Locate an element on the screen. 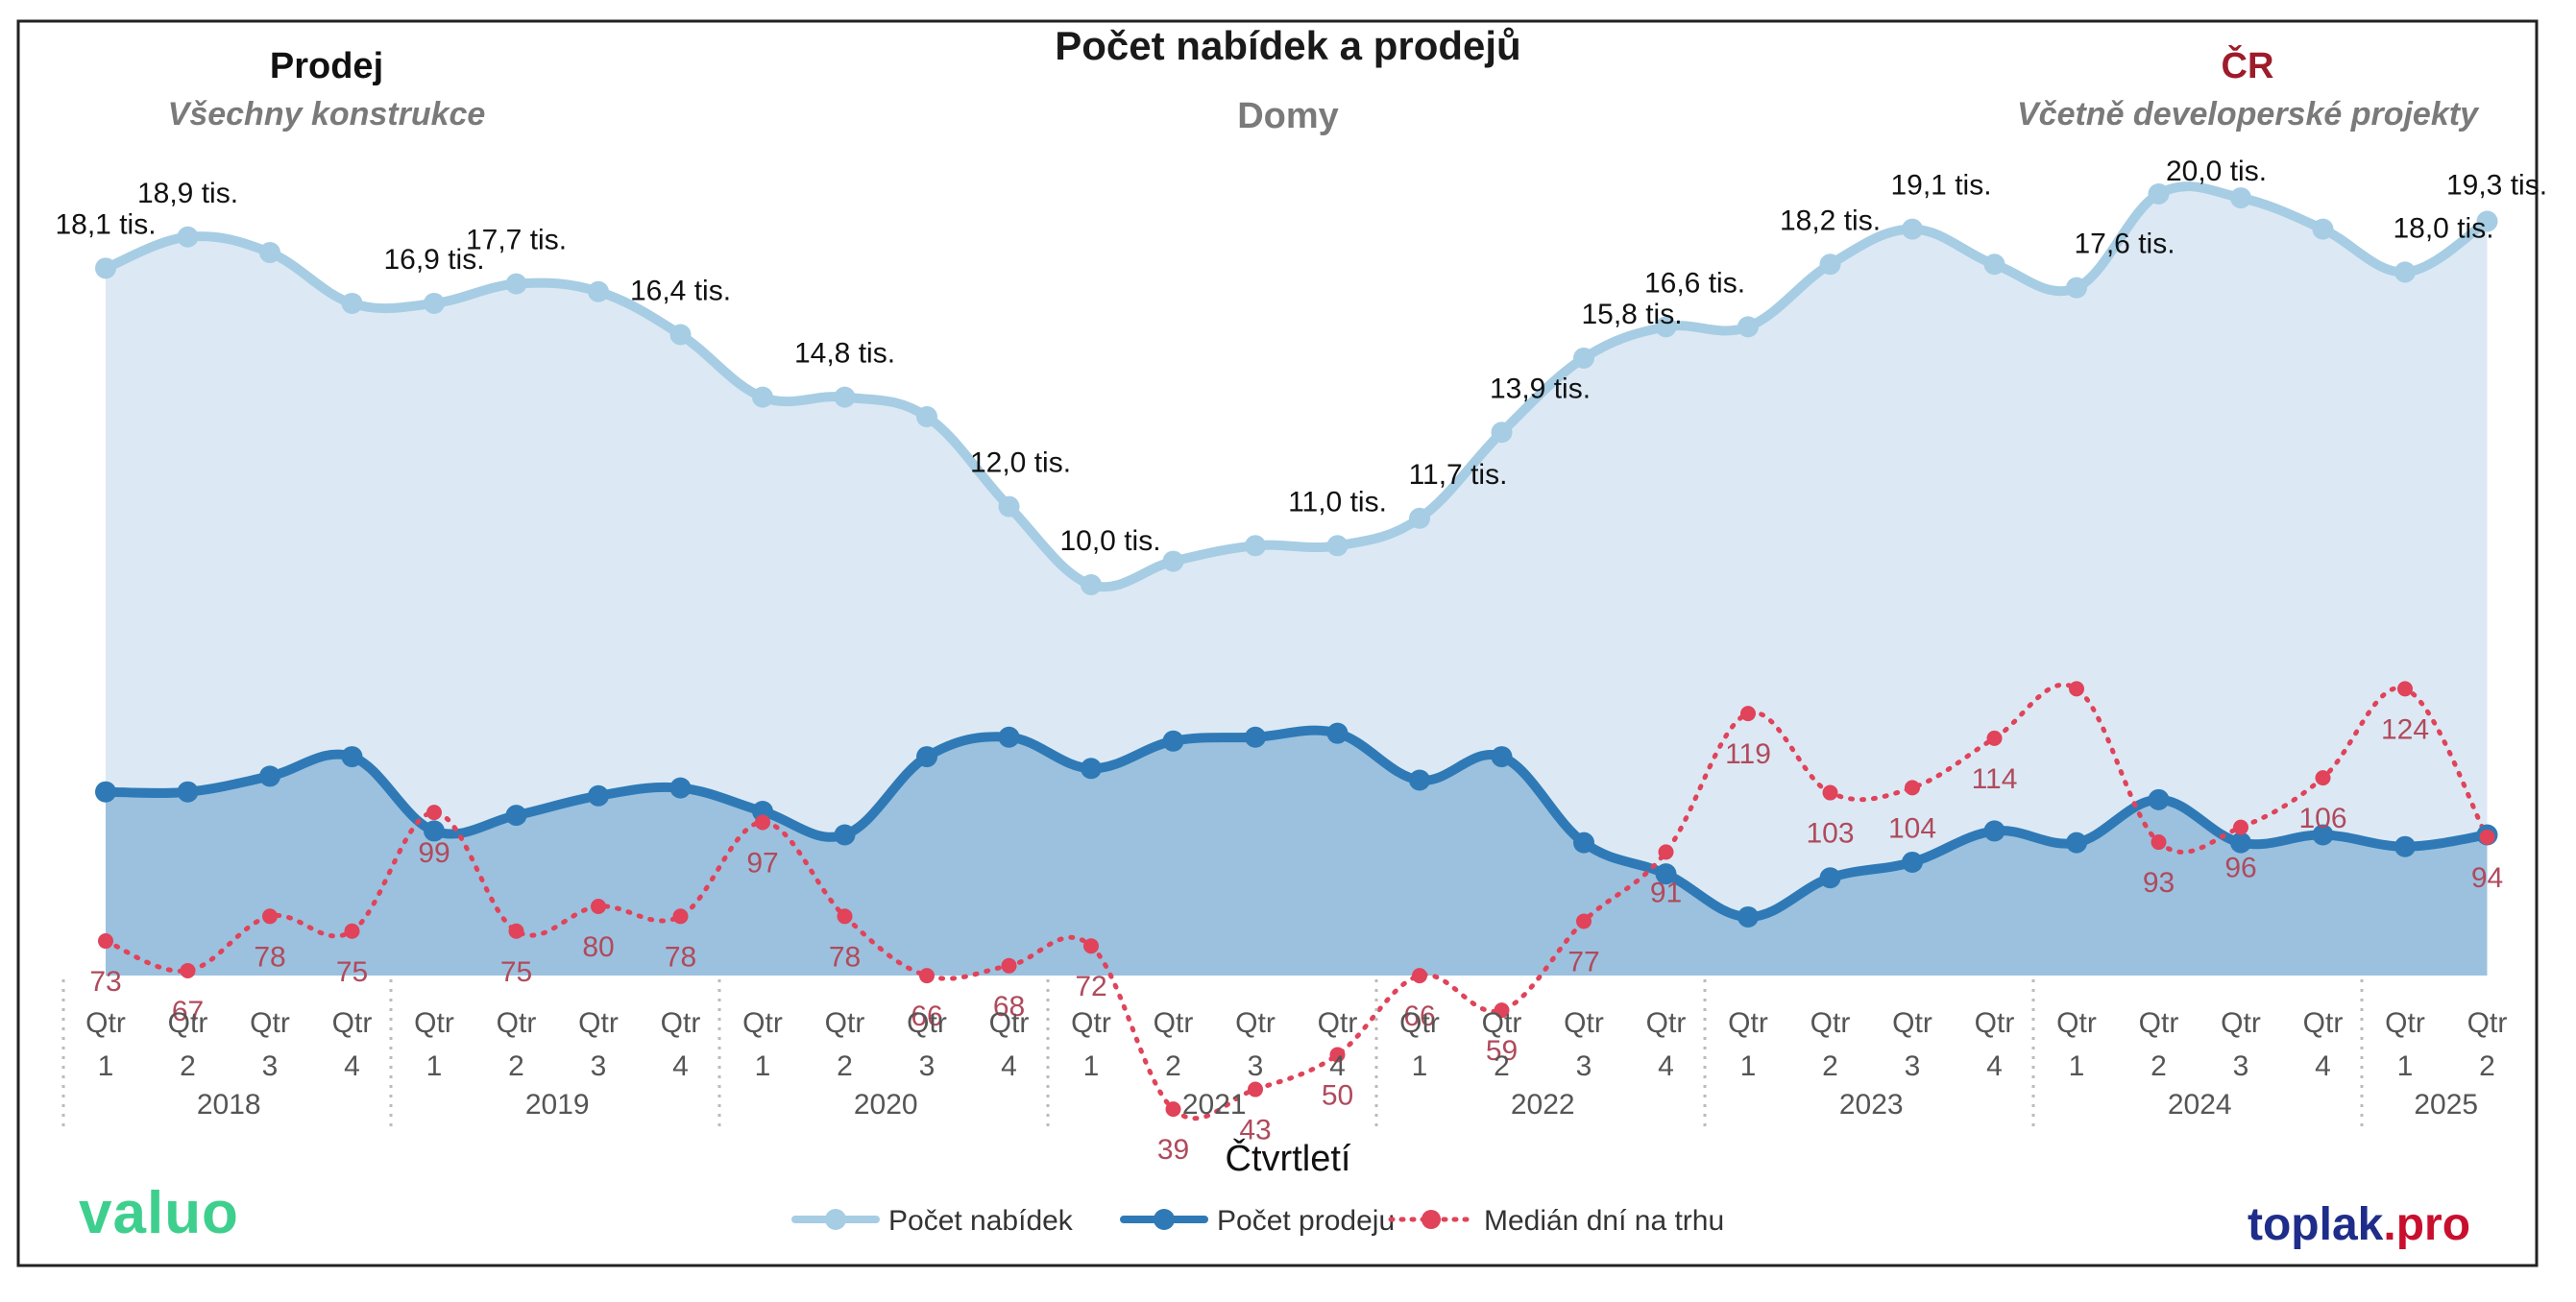 Image resolution: width=2576 pixels, height=1302 pixels. offers-data-label: 17,6 tis. is located at coordinates (2124, 244).